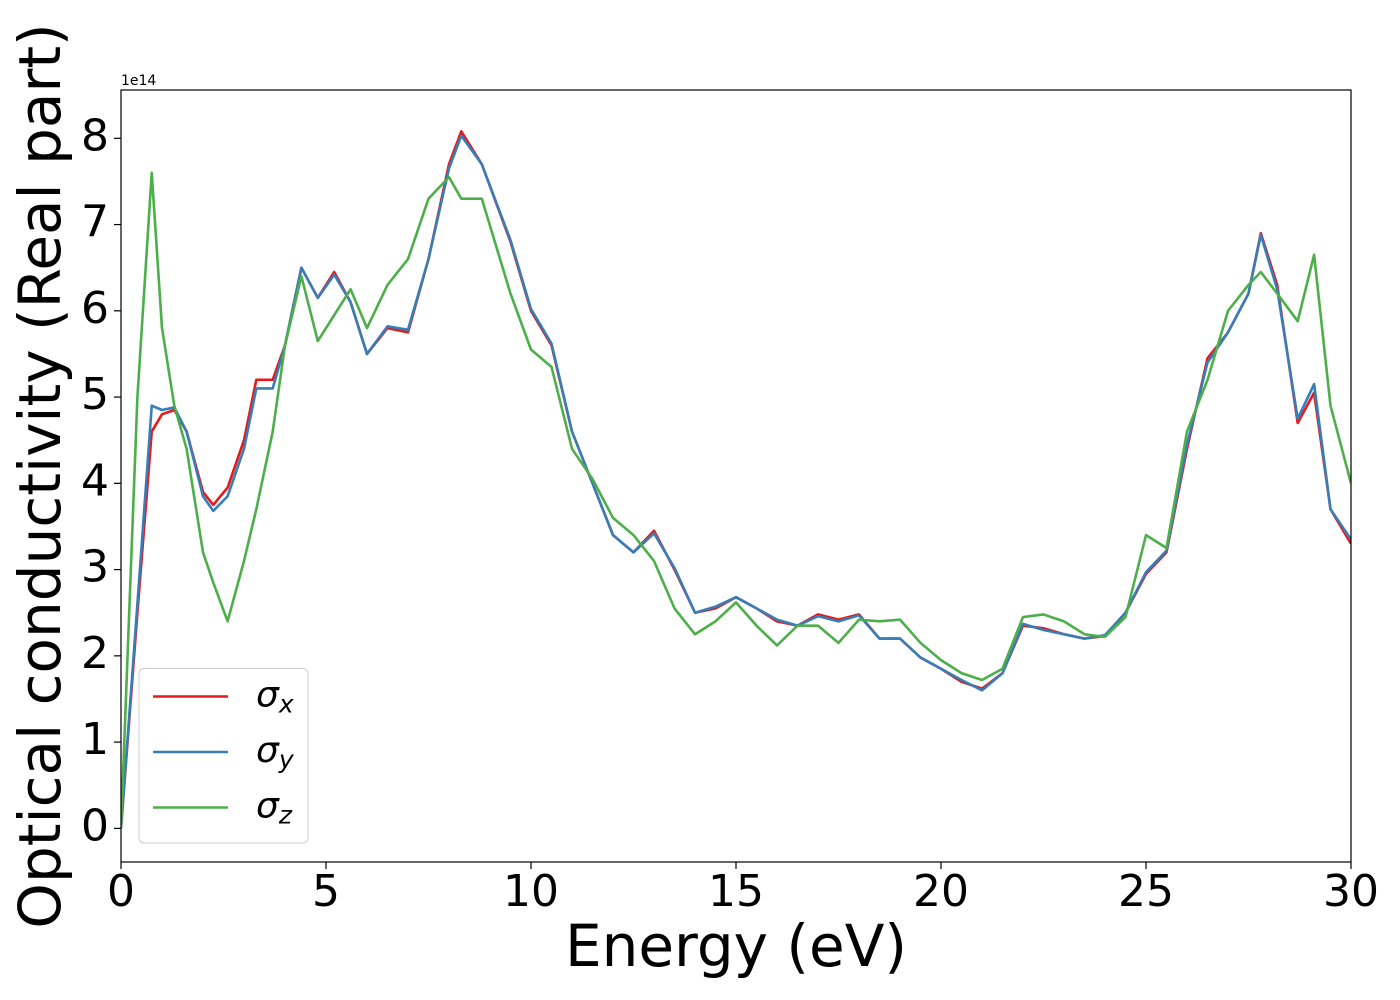 The width and height of the screenshot is (1400, 1000). I want to click on y-tick-label: 0, so click(95, 825).